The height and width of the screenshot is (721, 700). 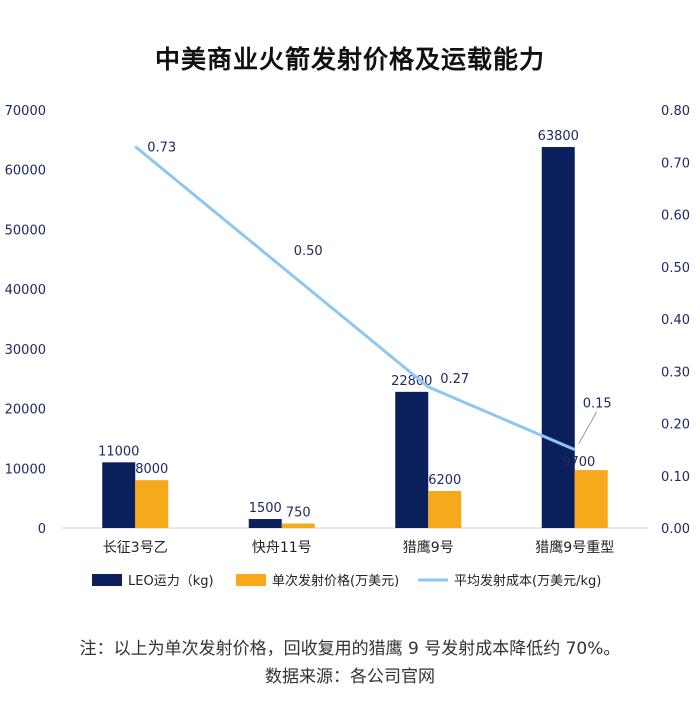 What do you see at coordinates (25, 230) in the screenshot?
I see `y-left-tick-label: 50000` at bounding box center [25, 230].